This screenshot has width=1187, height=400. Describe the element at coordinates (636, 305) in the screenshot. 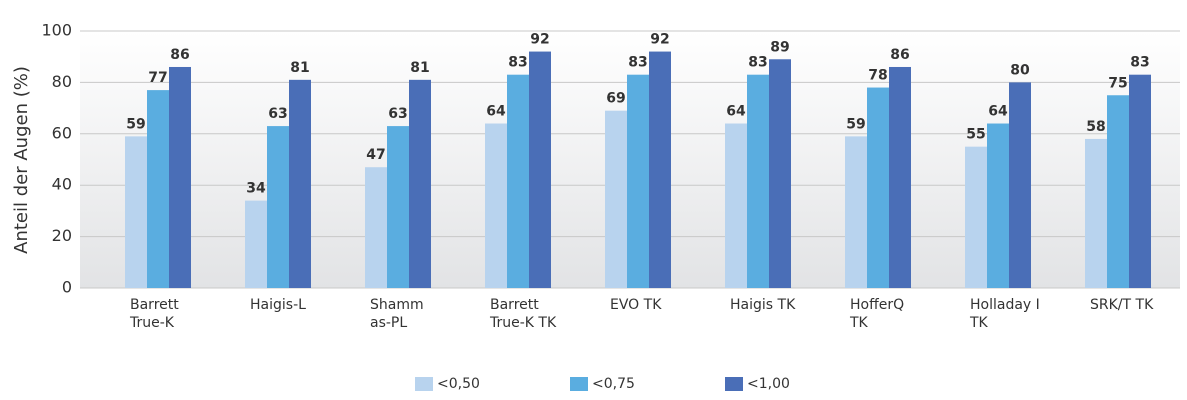

I see `x-tick-label: EVO TK` at that location.